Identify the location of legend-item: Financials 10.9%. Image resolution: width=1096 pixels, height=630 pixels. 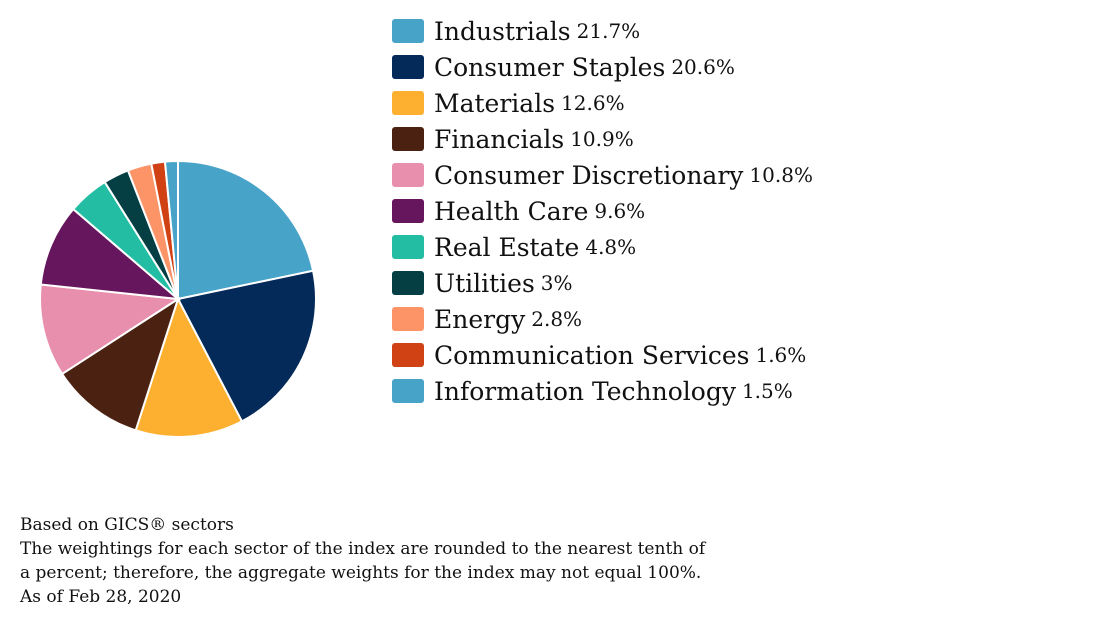
(602, 139).